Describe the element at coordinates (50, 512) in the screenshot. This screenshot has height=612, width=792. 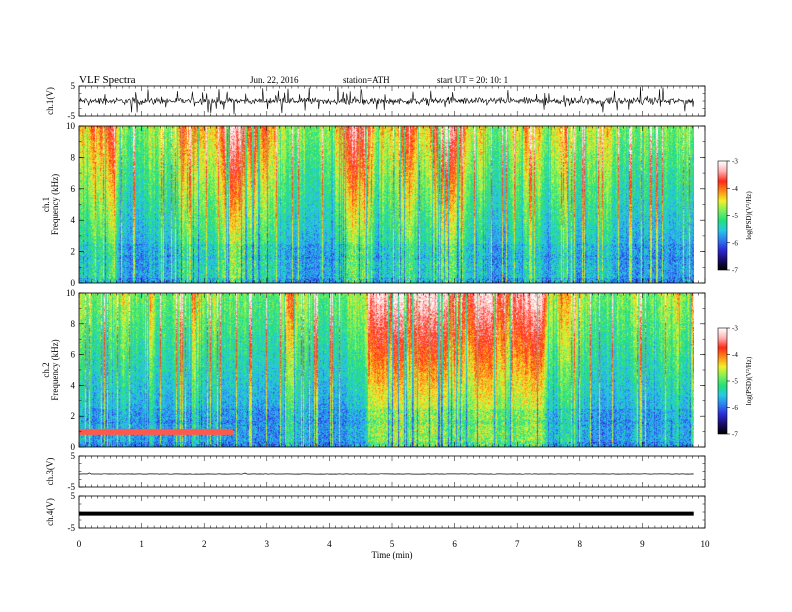
I see `y-axis-label: ch.4(V)` at that location.